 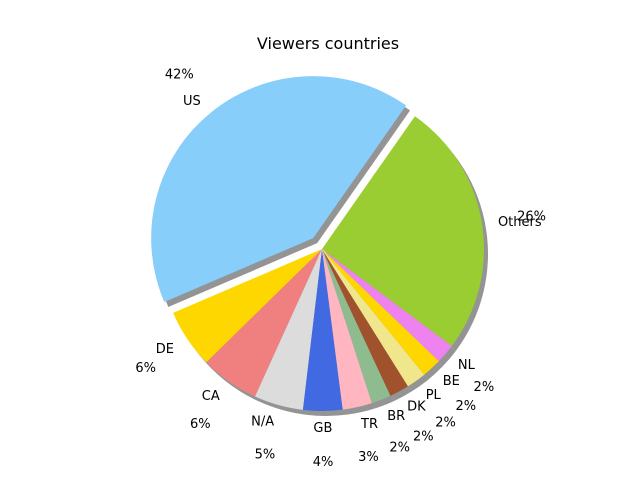 I want to click on slice-percent-others: 26%, so click(x=531, y=216).